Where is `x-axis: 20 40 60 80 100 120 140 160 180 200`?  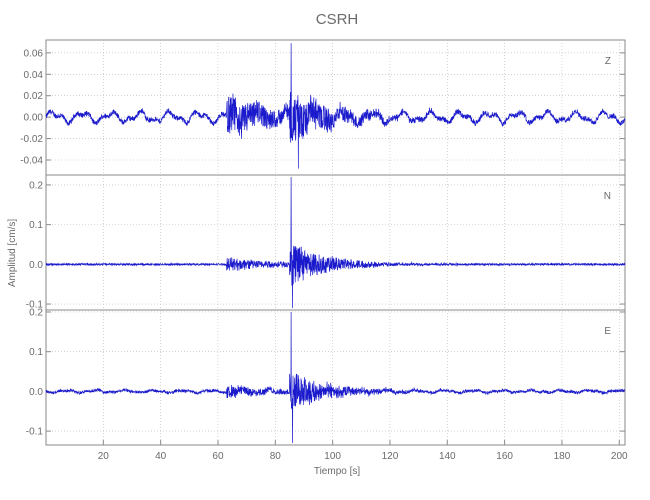
x-axis: 20 40 60 80 100 120 140 160 180 200 is located at coordinates (363, 451).